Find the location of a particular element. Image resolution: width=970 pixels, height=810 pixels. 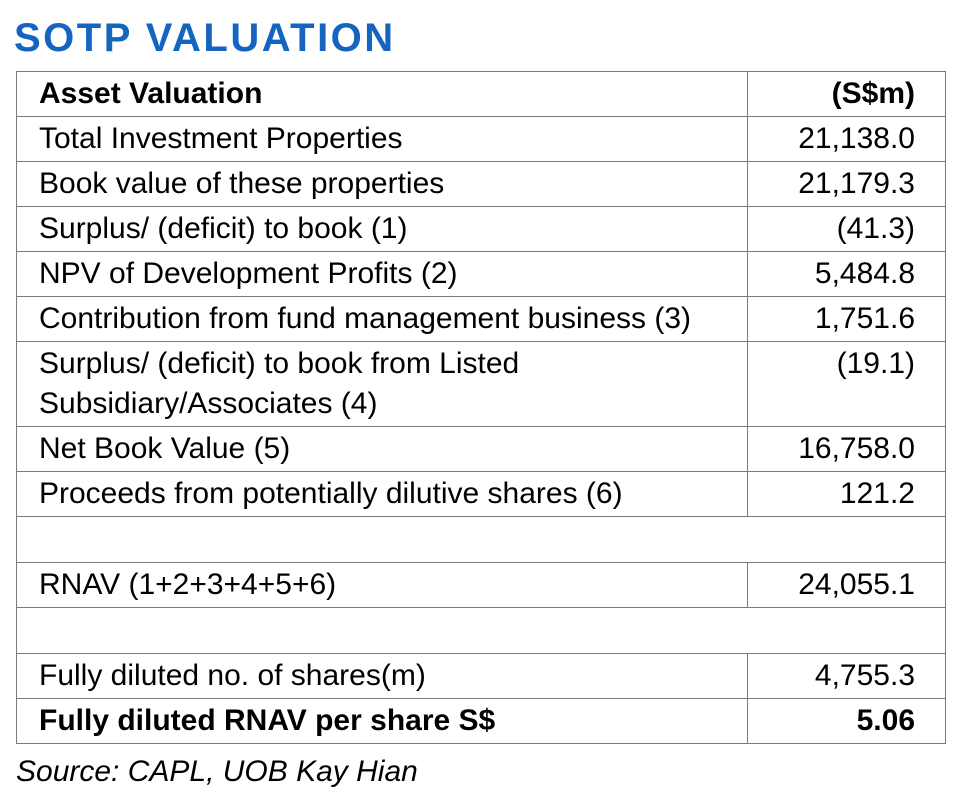

row-label: Fully diluted no. of shares(m) is located at coordinates (382, 676).